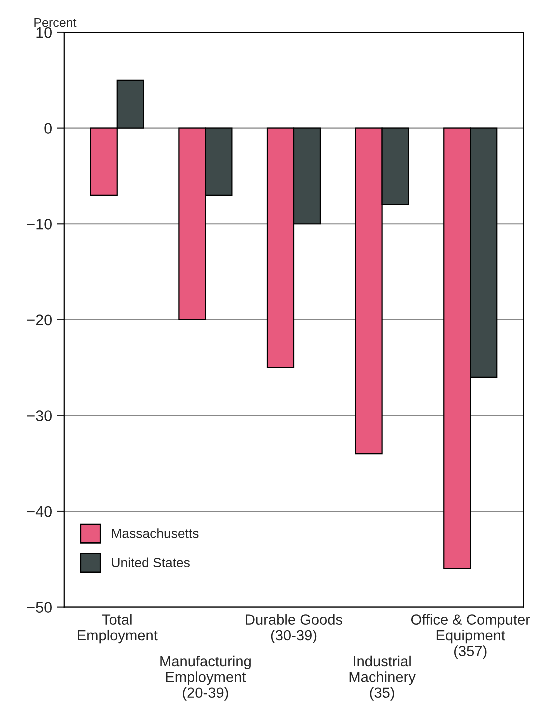 This screenshot has width=560, height=723. Describe the element at coordinates (118, 629) in the screenshot. I see `x-tick-label: Total Employment` at that location.